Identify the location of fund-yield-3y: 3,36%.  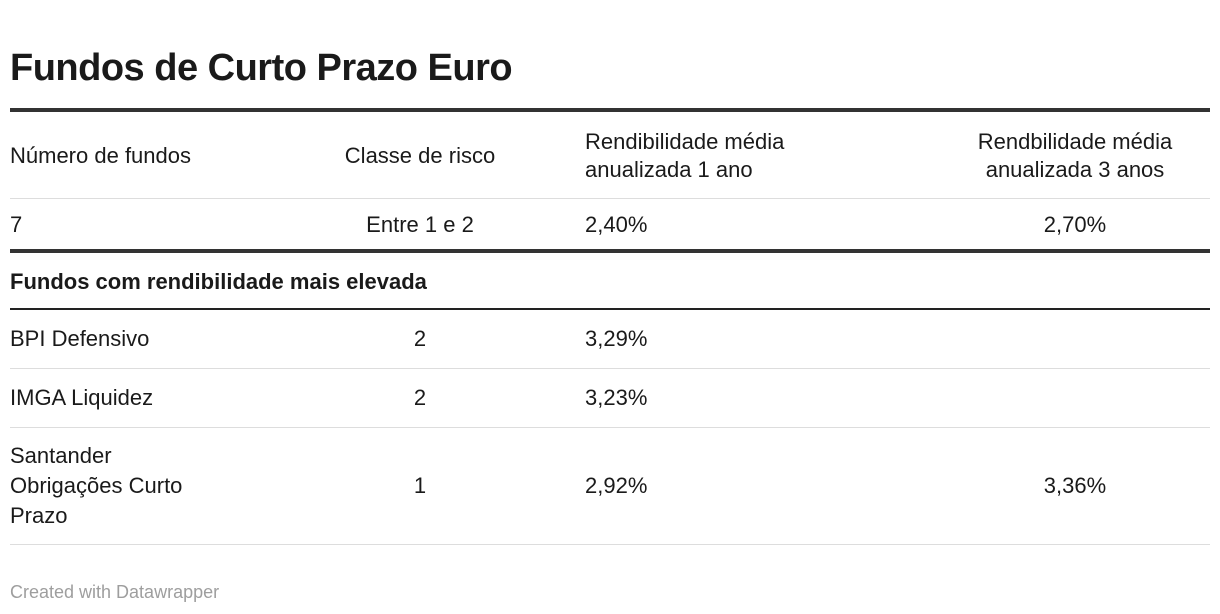
(1075, 485).